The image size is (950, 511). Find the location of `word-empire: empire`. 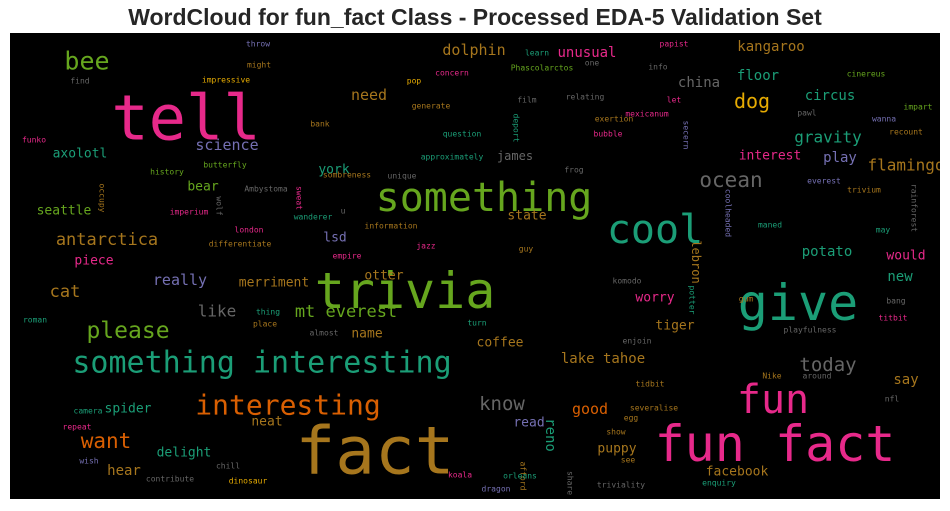

word-empire: empire is located at coordinates (347, 256).